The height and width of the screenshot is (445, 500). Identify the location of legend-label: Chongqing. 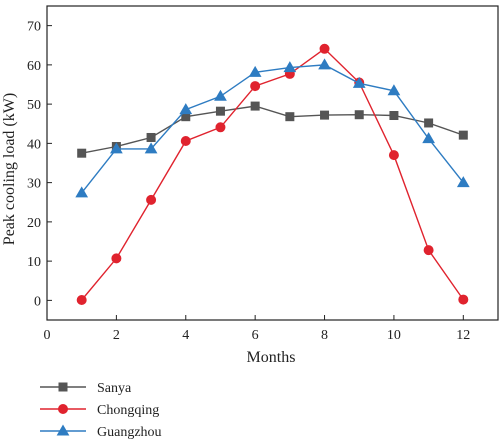
(128, 410).